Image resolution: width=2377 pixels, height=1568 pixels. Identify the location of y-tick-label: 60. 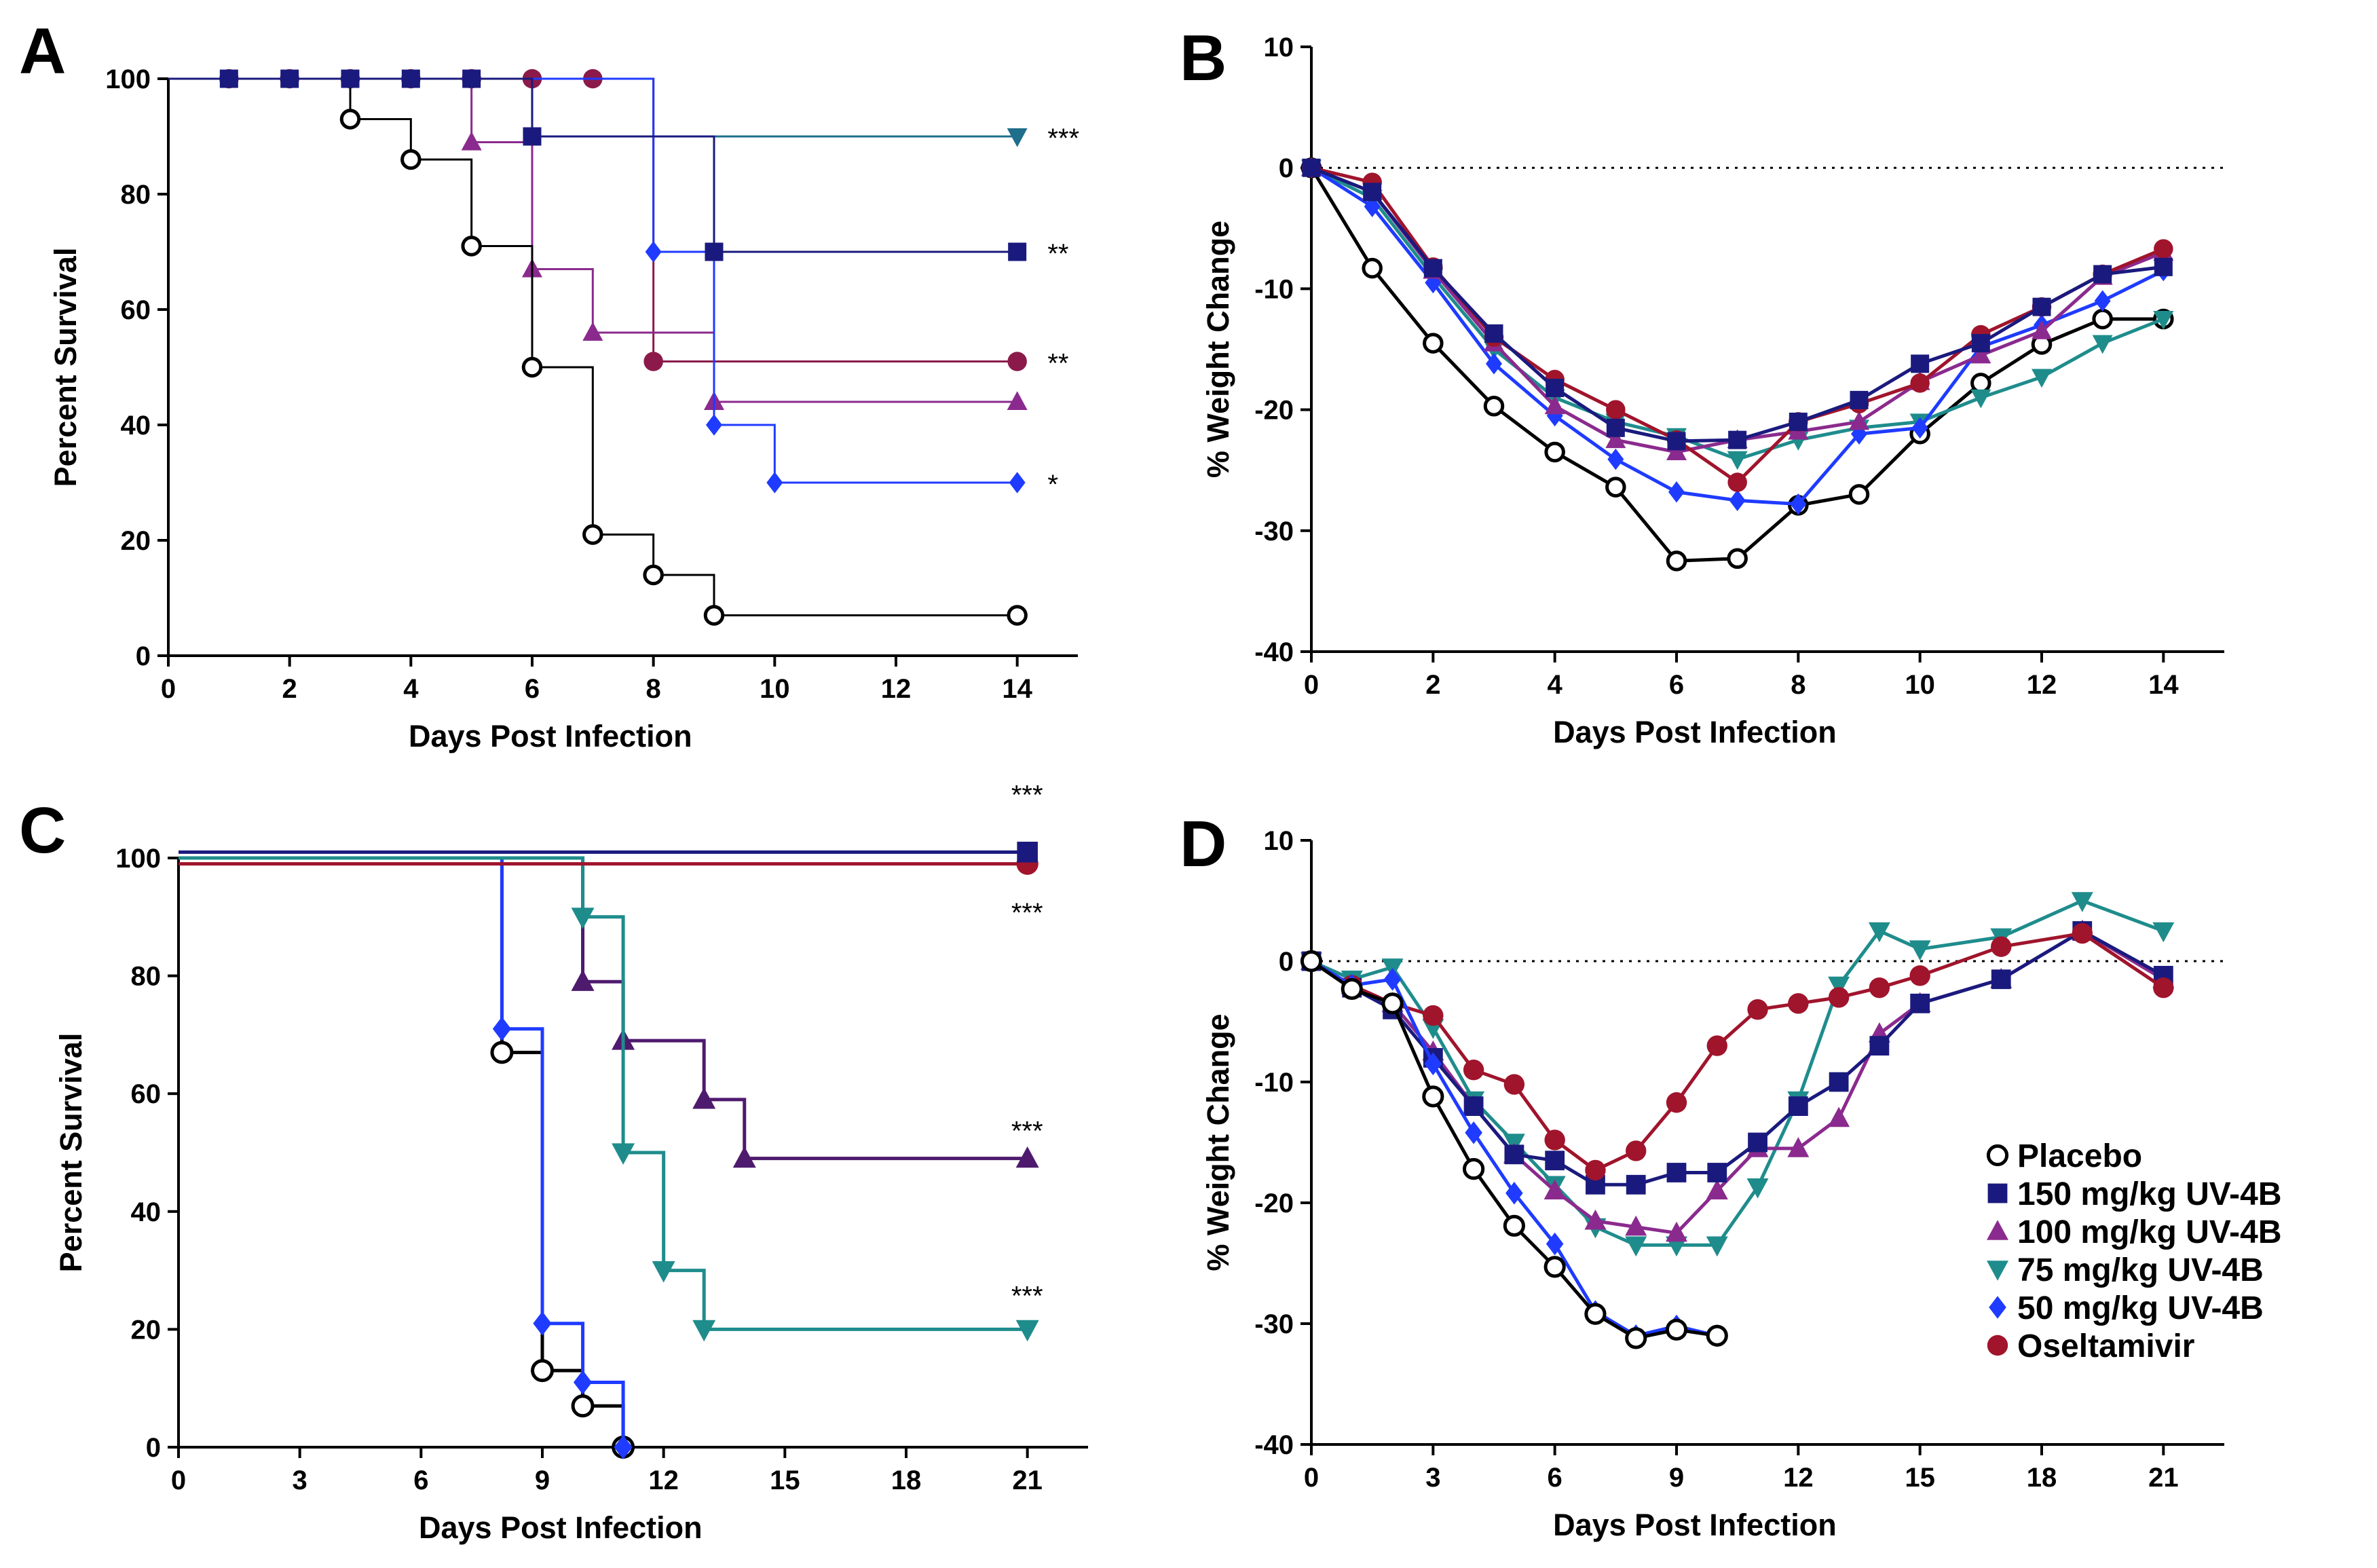
(146, 1094).